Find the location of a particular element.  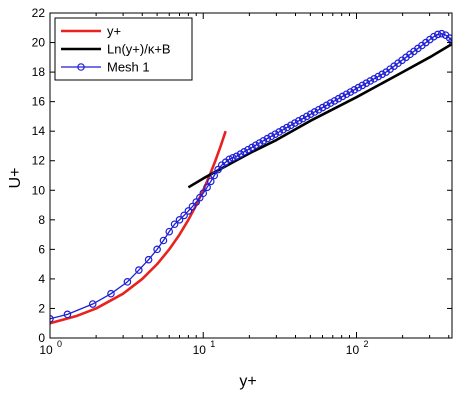

y-tick-label: 8 is located at coordinates (41, 220).